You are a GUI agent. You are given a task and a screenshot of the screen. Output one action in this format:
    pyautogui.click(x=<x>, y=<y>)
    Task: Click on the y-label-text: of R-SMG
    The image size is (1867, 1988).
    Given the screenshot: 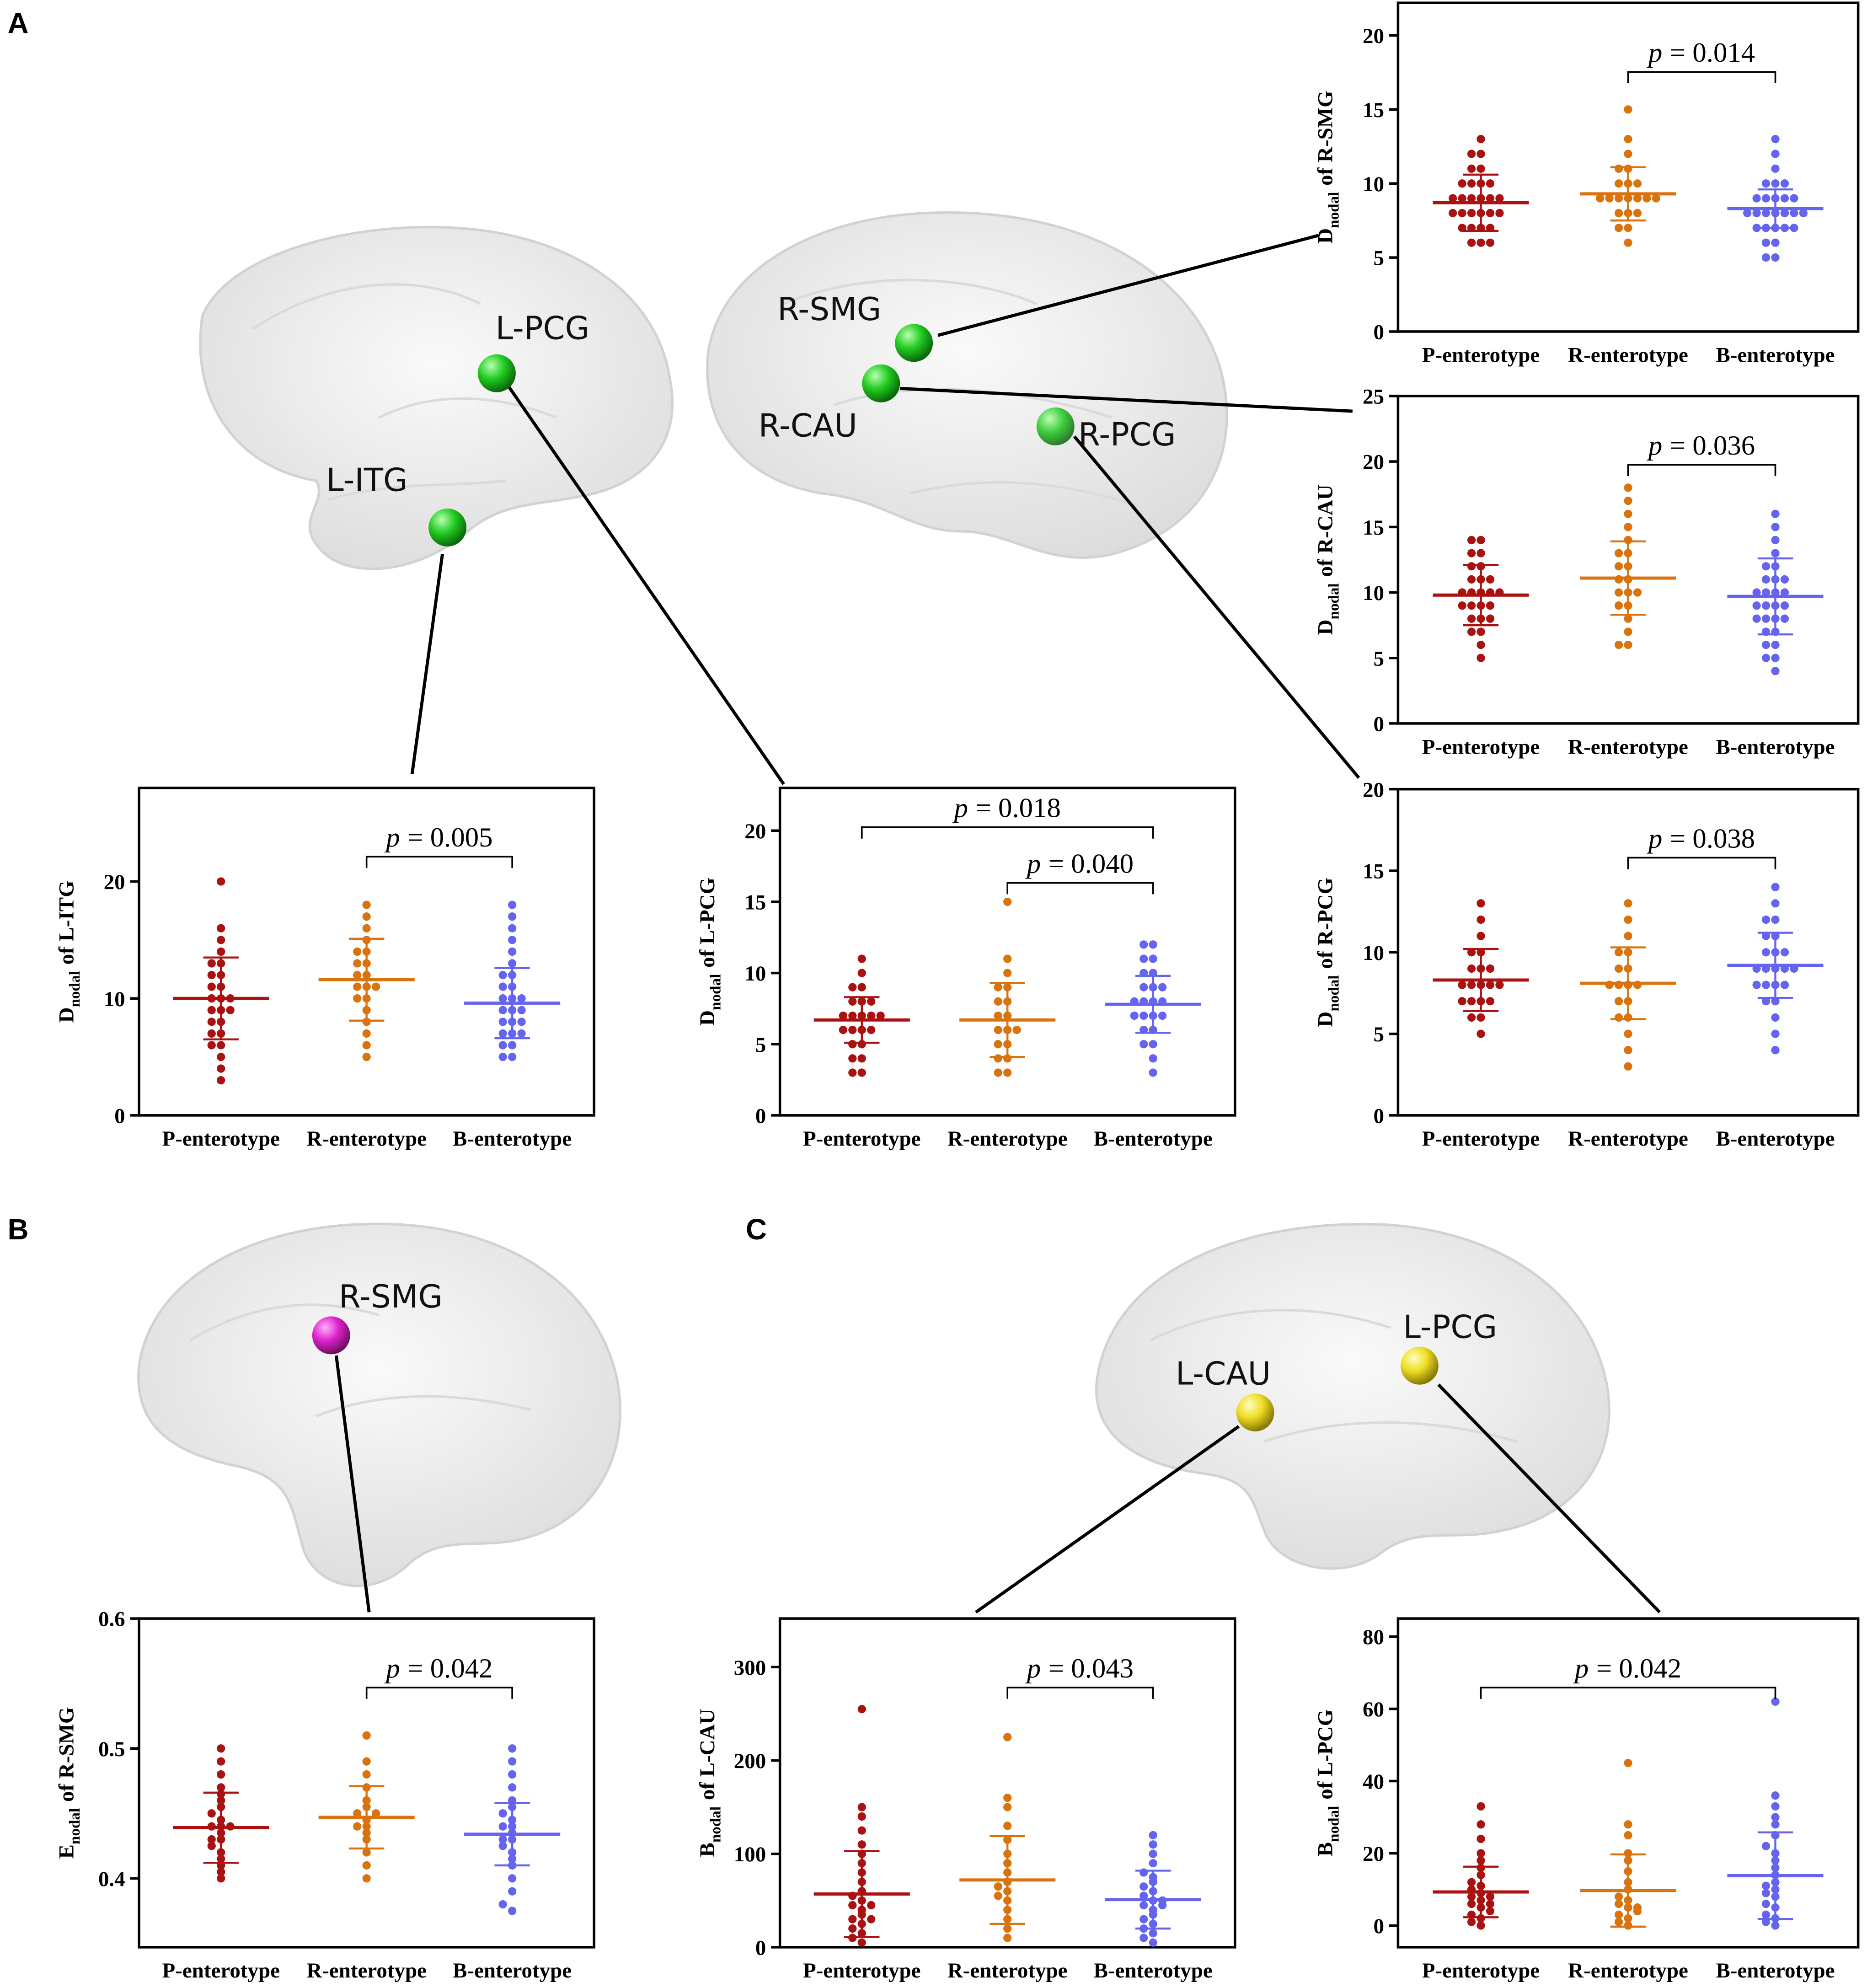 What is the action you would take?
    pyautogui.click(x=66, y=1754)
    